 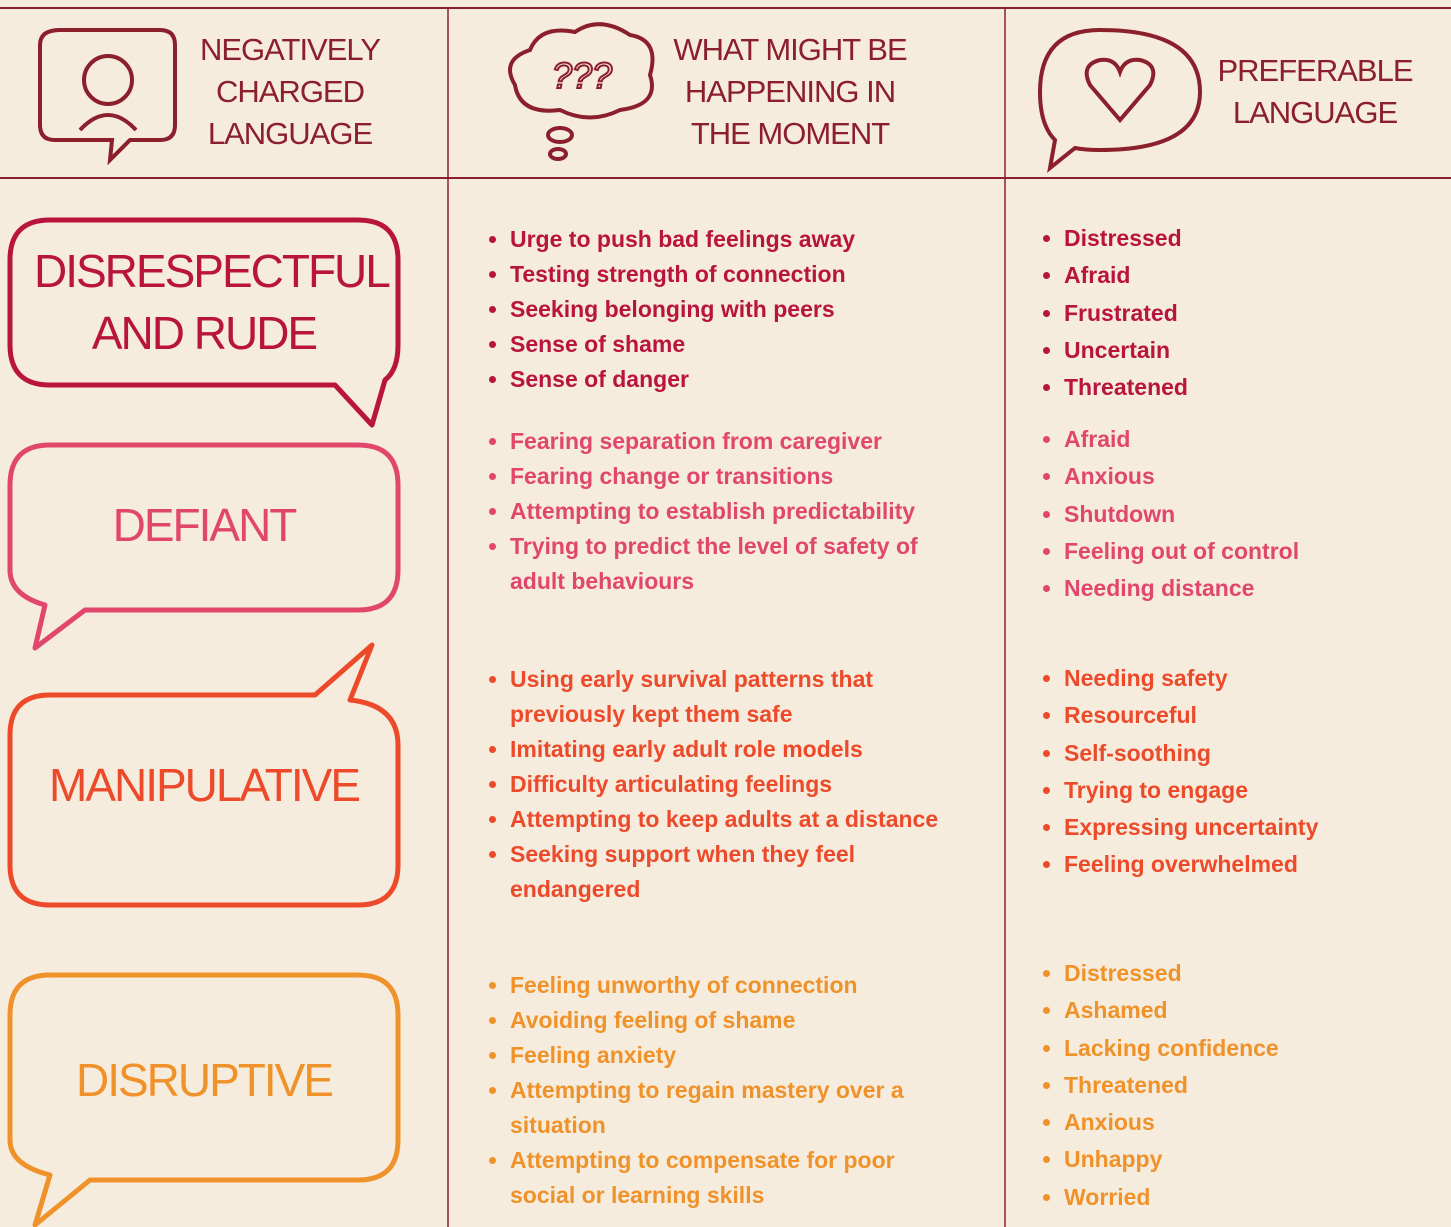 I want to click on preferable-item: Ashamed, so click(x=1257, y=1010).